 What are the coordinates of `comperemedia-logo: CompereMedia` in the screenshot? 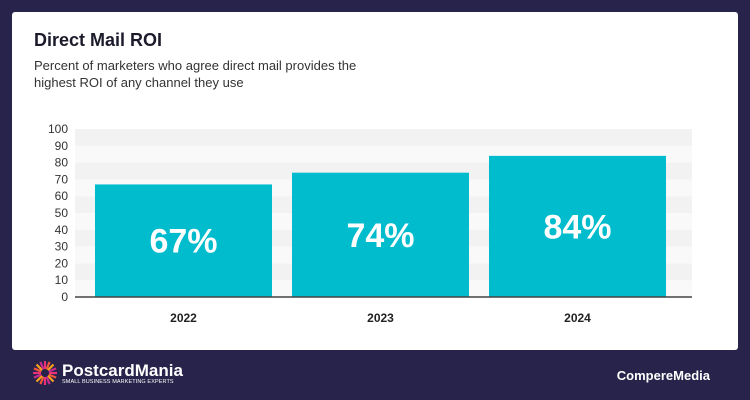 It's located at (663, 375).